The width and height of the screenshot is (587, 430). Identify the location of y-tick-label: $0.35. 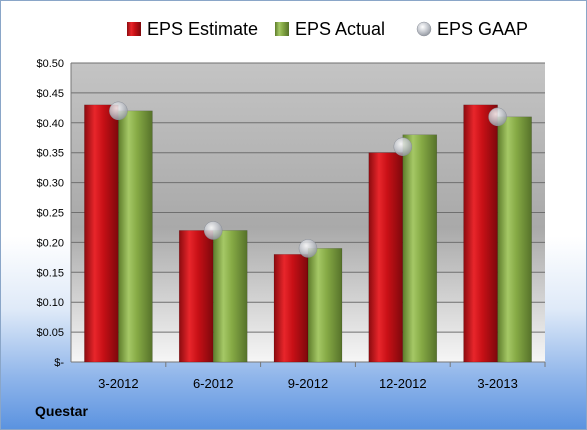
(50, 154).